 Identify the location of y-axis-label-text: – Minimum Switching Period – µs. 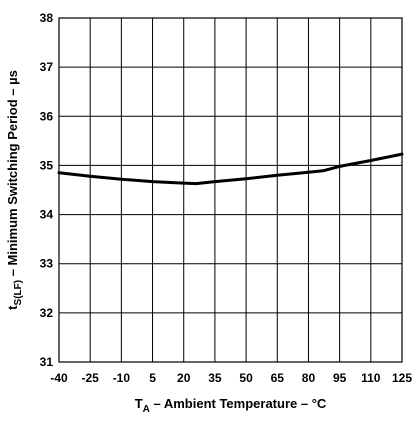
(12, 175).